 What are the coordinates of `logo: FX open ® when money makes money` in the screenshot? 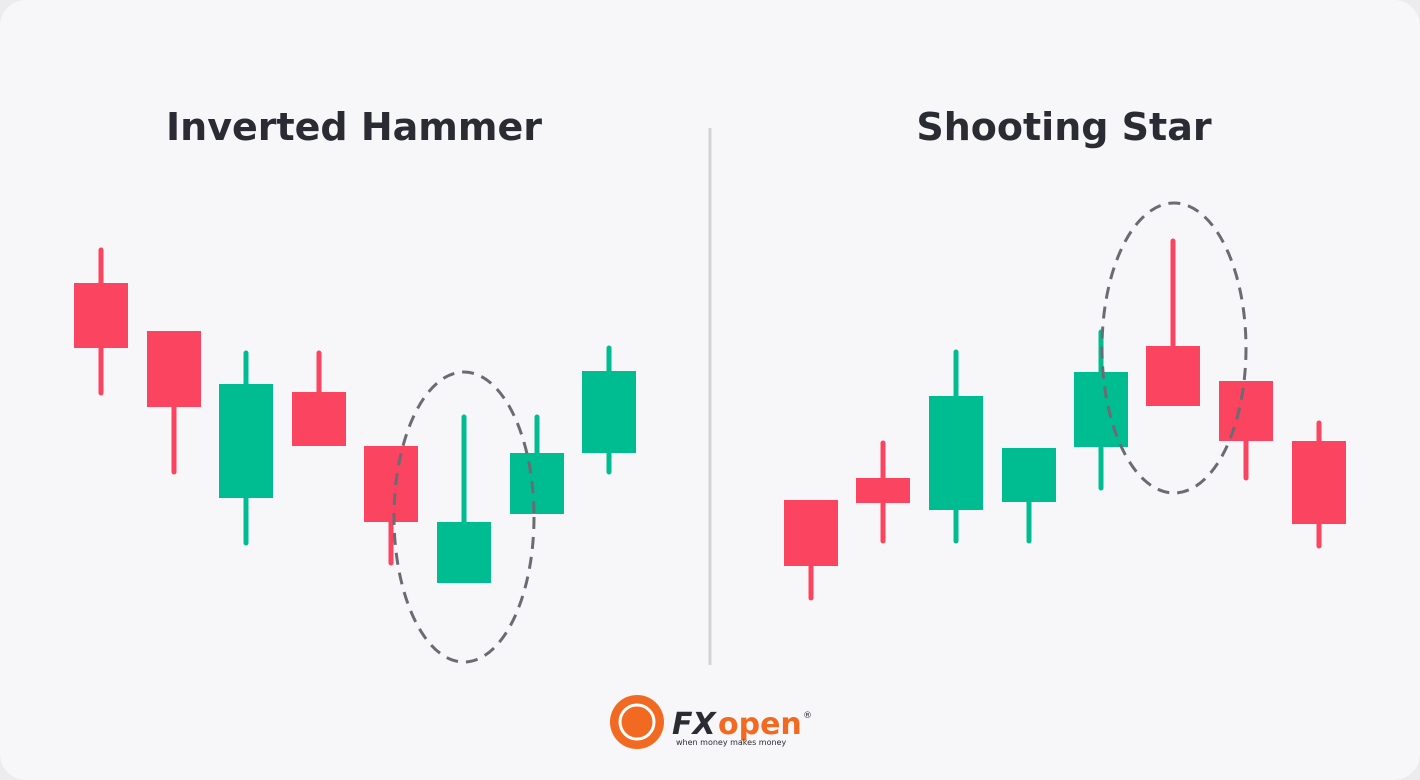 It's located at (711, 722).